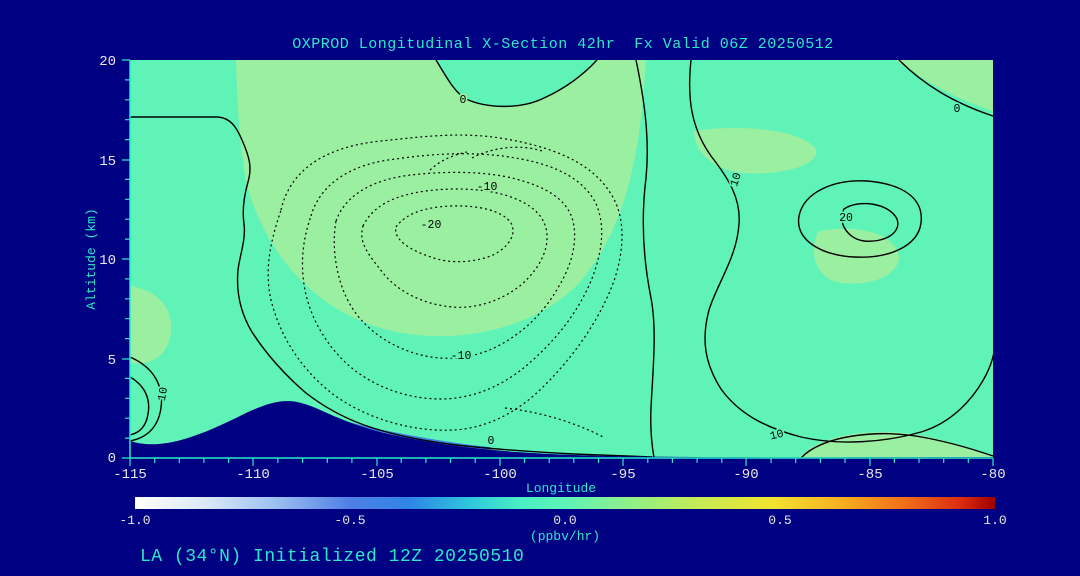 The image size is (1080, 576). I want to click on x-axis-title: Longitude, so click(561, 488).